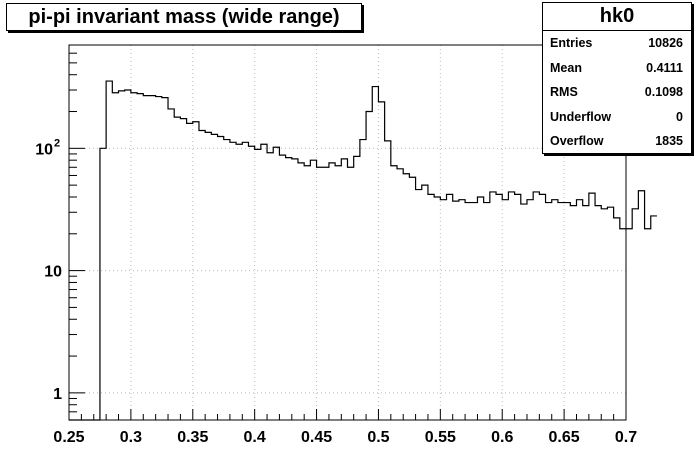  What do you see at coordinates (664, 67) in the screenshot?
I see `stats-value: 0.4111` at bounding box center [664, 67].